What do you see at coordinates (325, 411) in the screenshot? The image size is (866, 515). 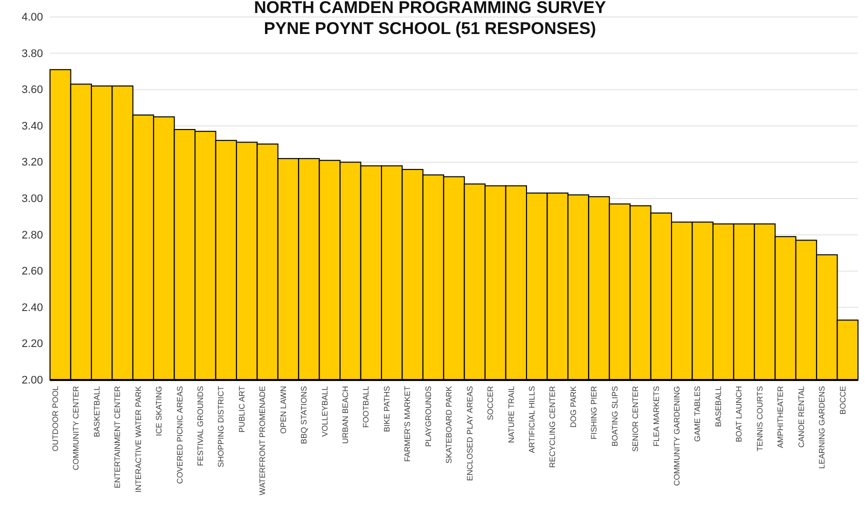 I see `x-tick-label: VOLLEYBALL` at bounding box center [325, 411].